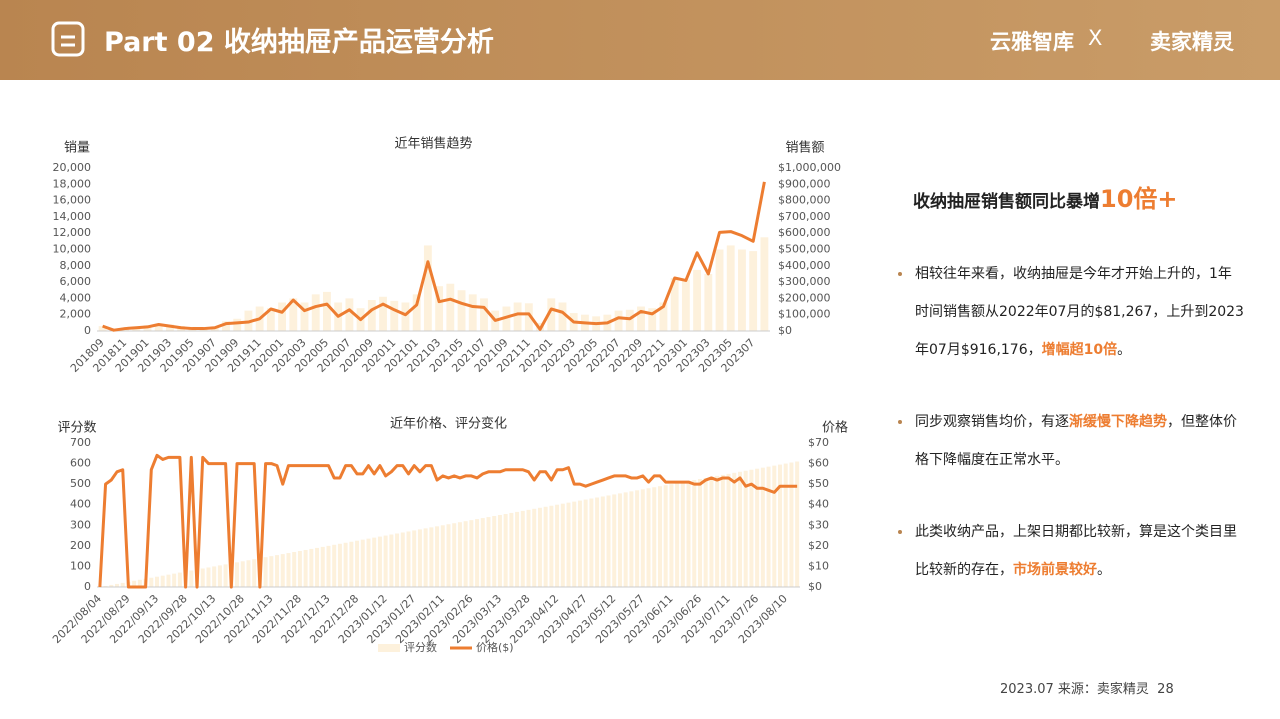 The height and width of the screenshot is (719, 1280). Describe the element at coordinates (818, 504) in the screenshot. I see `y2-tick-label: $40` at that location.